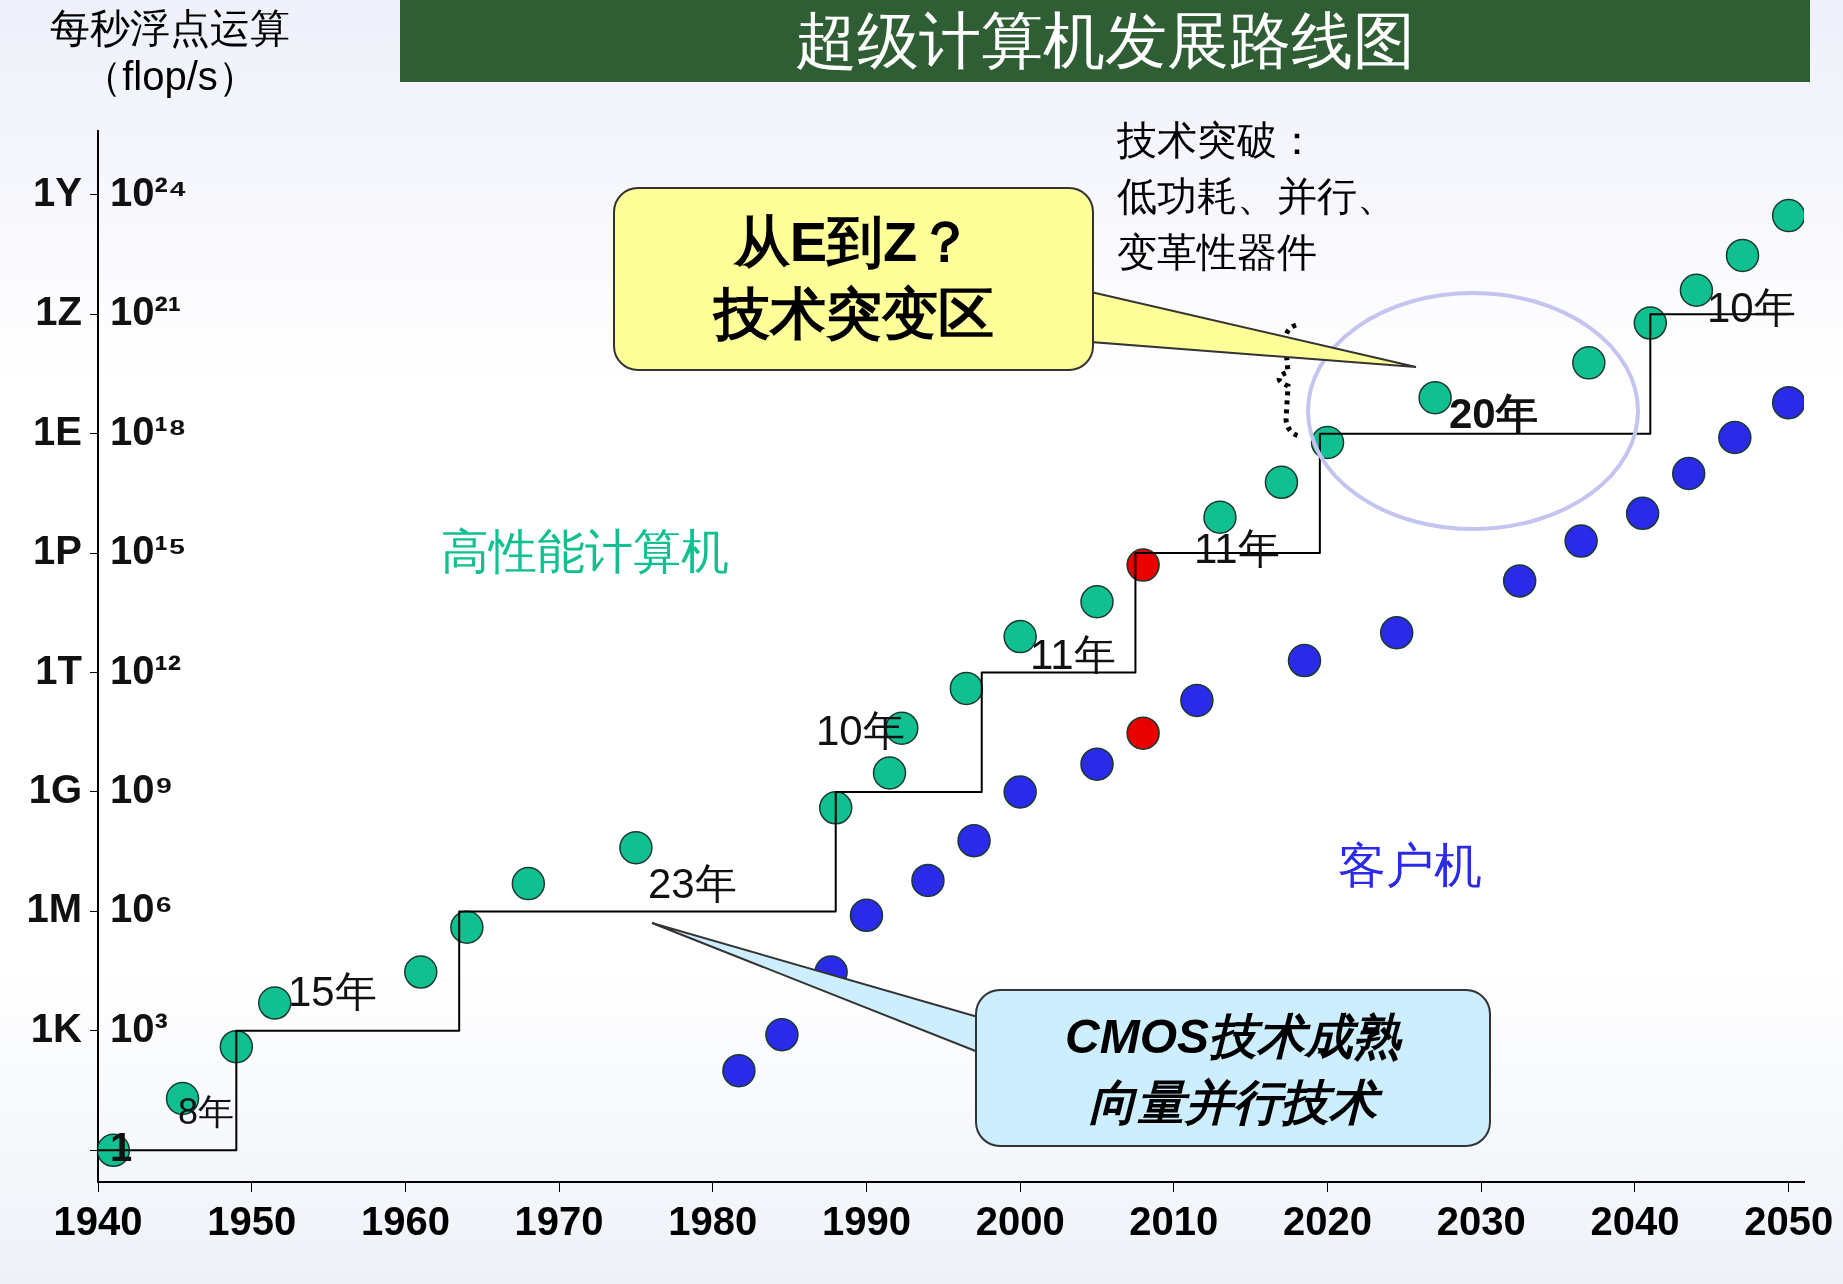  I want to click on y-tick-label: 10¹⁸, so click(148, 430).